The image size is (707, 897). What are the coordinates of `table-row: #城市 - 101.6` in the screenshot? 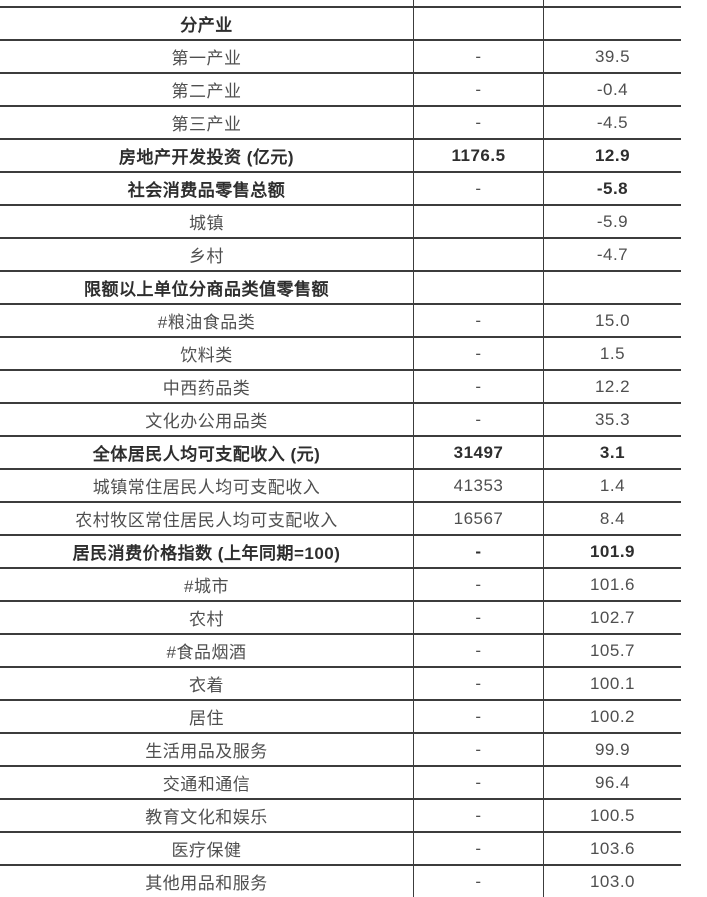 It's located at (340, 585).